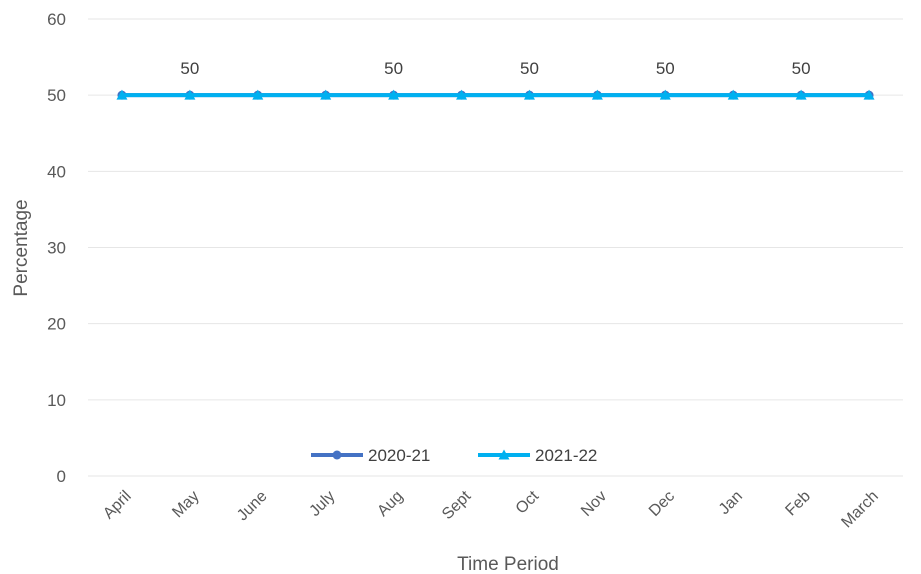 This screenshot has width=921, height=574. Describe the element at coordinates (859, 509) in the screenshot. I see `x-tick-label: March` at that location.